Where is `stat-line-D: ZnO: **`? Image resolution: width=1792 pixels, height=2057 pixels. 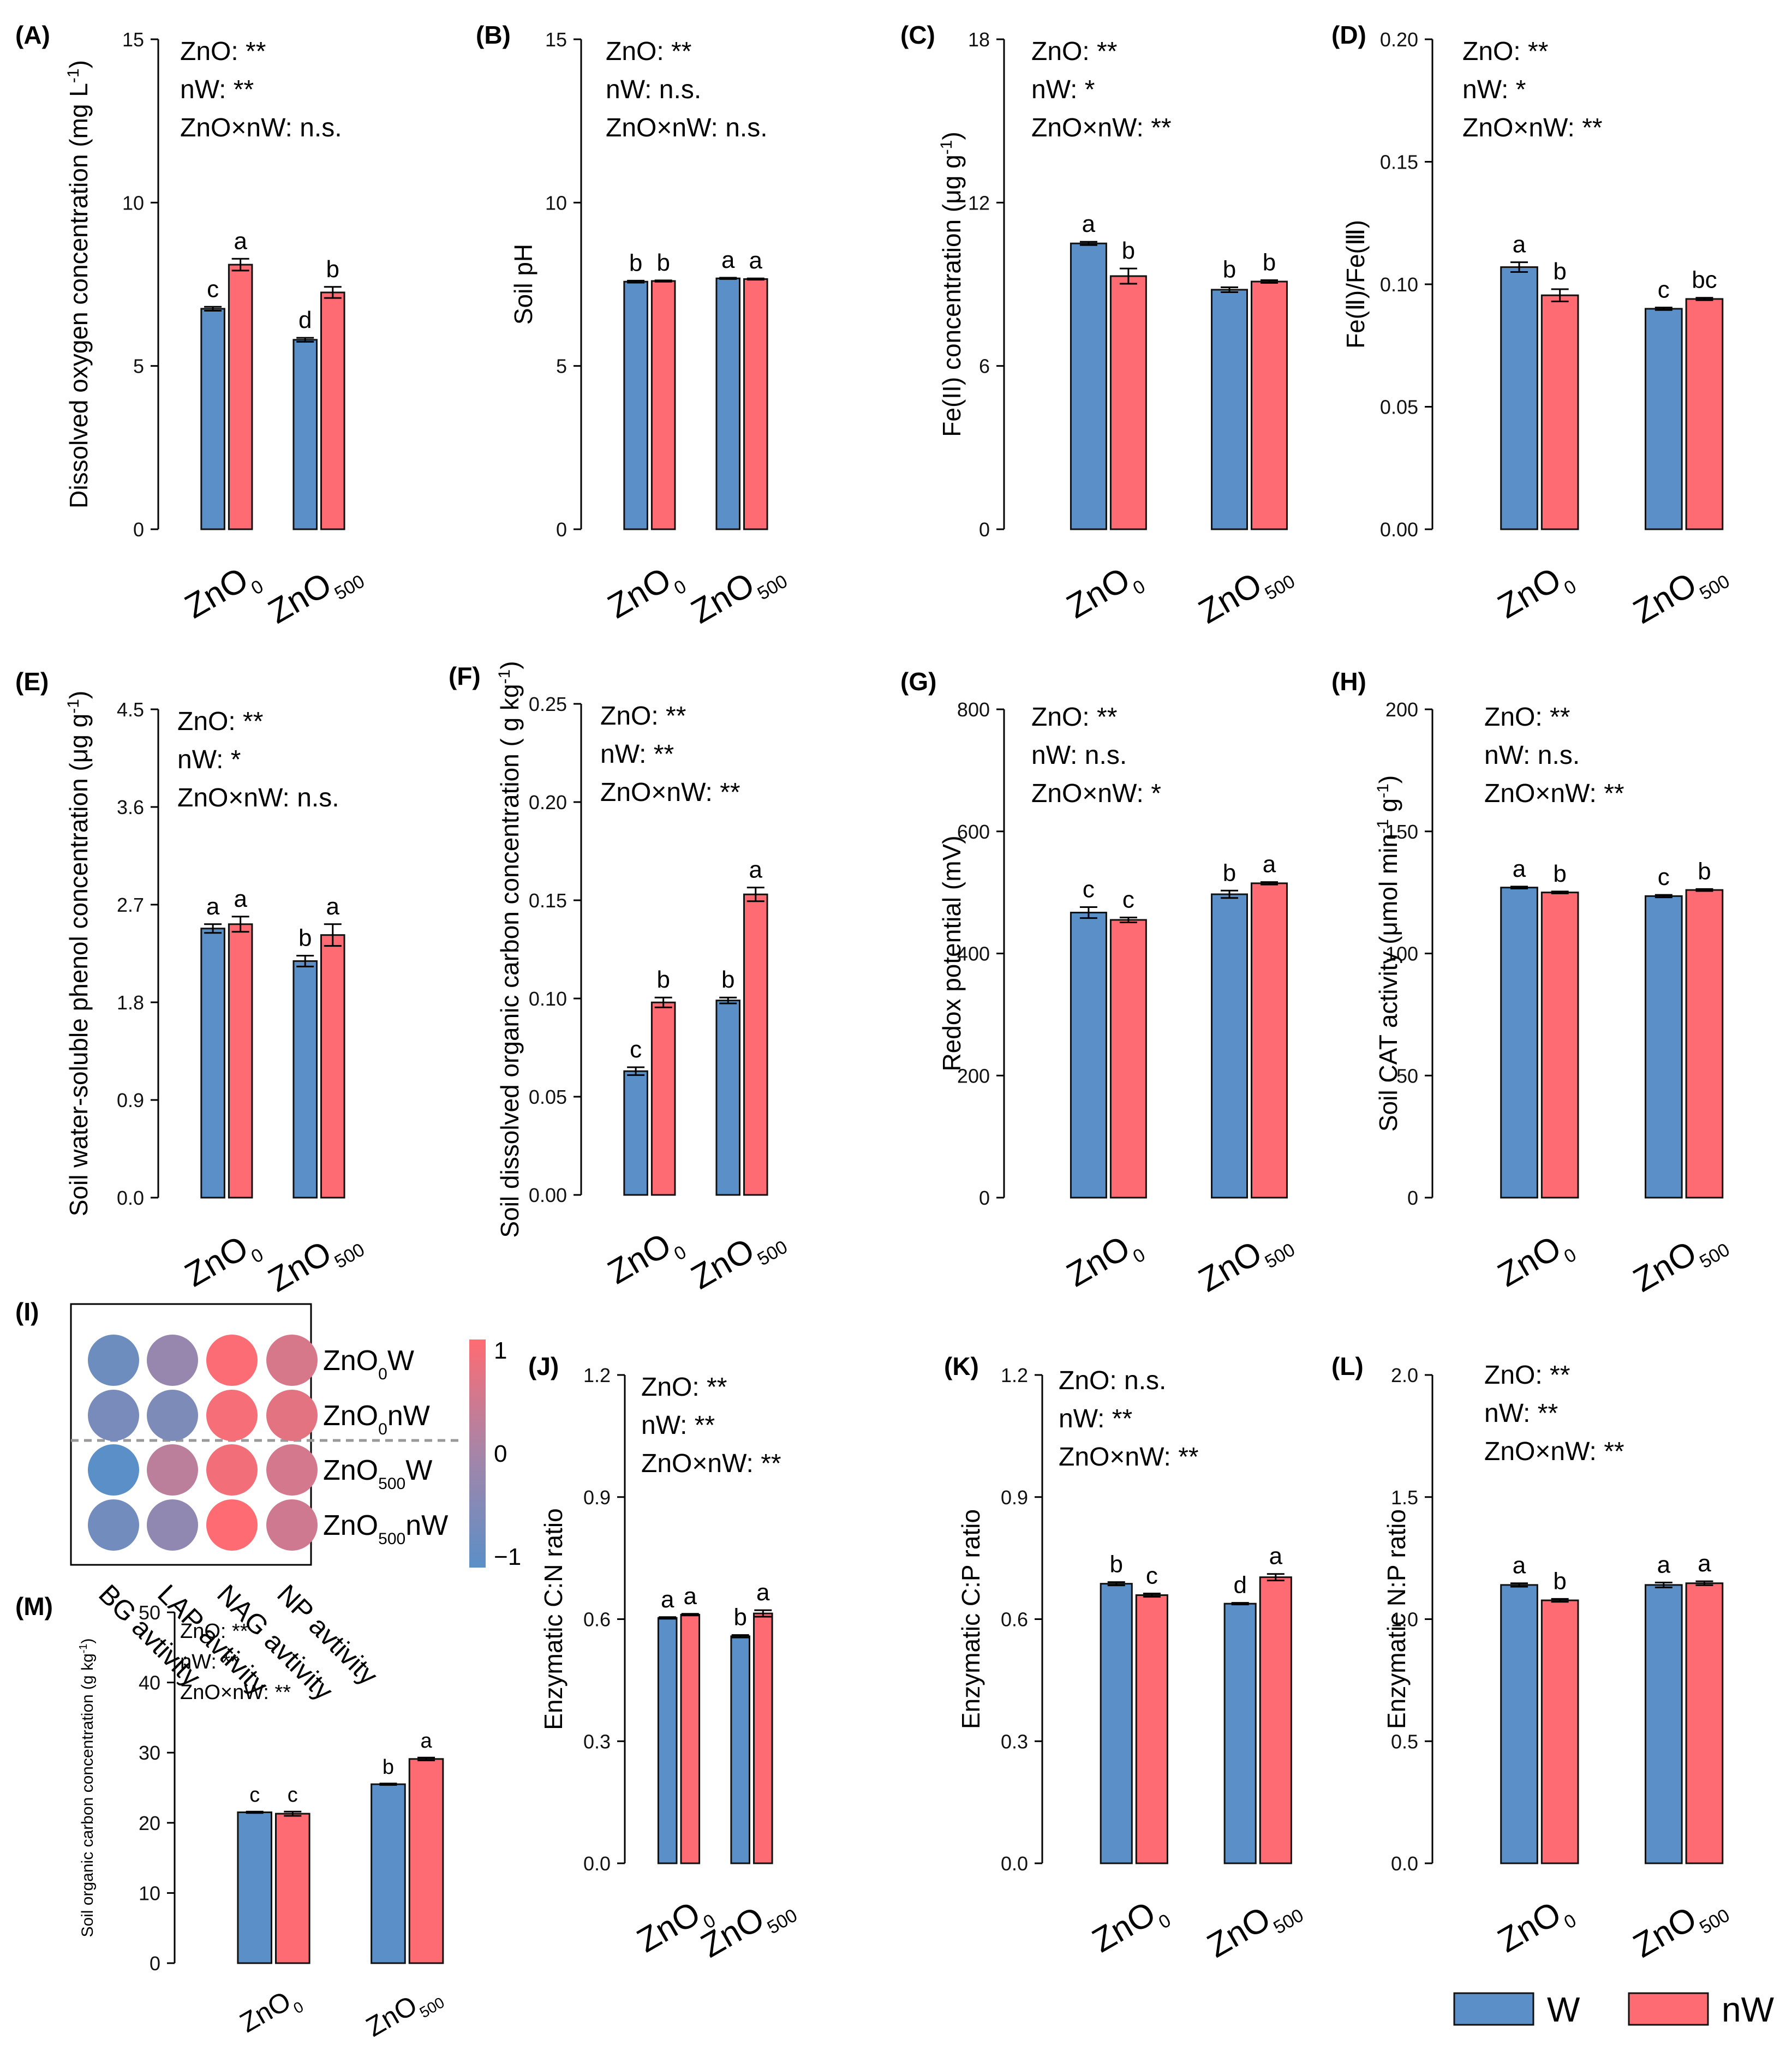
stat-line-D: ZnO: ** is located at coordinates (1505, 51).